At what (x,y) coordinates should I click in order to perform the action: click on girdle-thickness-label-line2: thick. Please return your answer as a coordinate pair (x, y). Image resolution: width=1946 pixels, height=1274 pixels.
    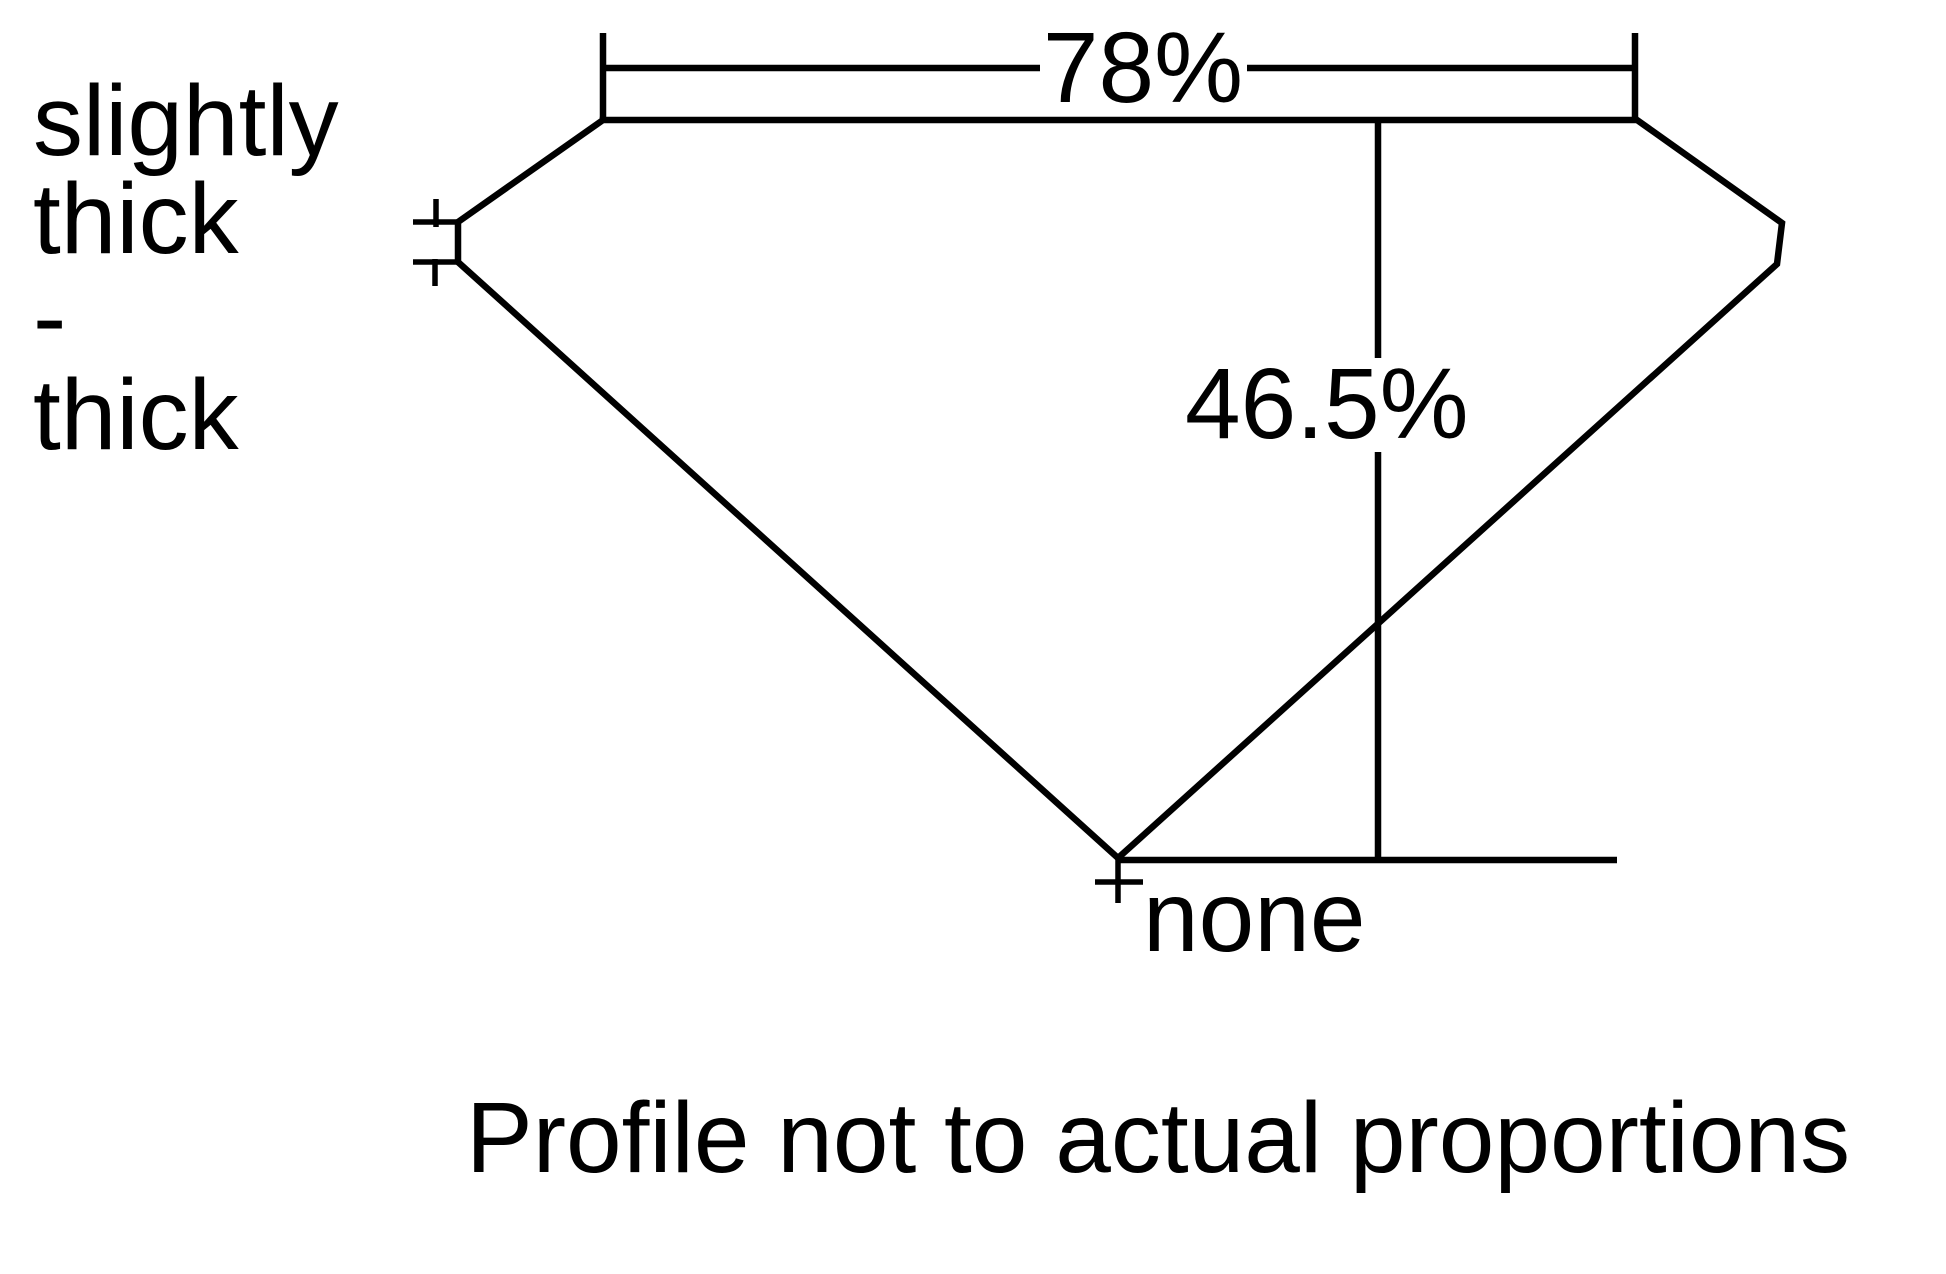
    Looking at the image, I should click on (136, 219).